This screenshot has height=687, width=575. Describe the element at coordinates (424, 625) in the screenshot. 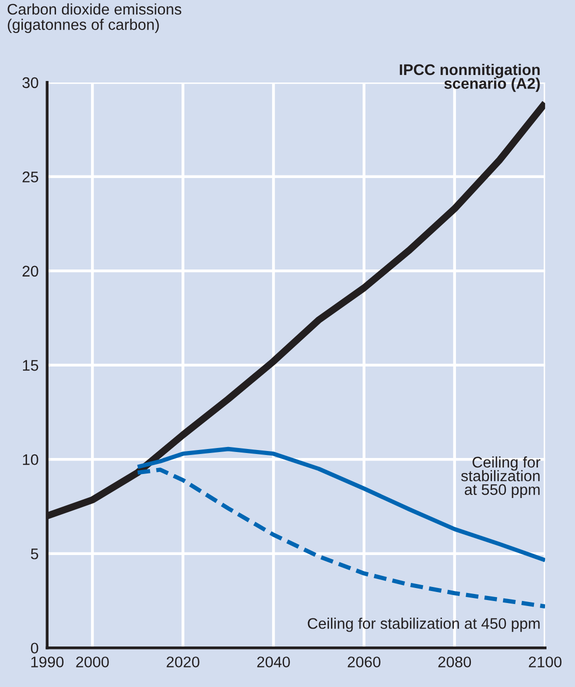

I see `series-label: Ceiling for stabilization at 450 ppm` at that location.